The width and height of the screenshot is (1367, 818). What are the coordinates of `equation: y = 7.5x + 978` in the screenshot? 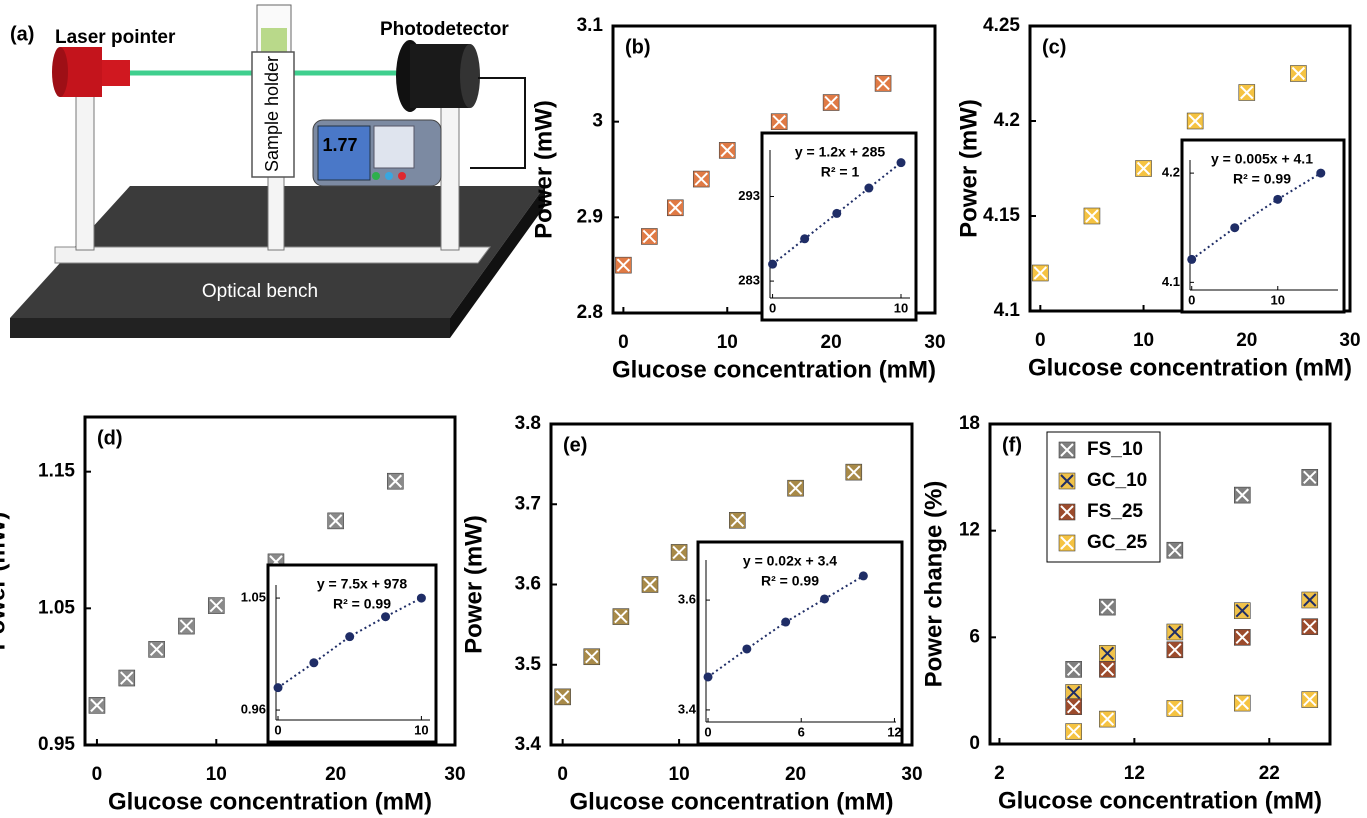 It's located at (362, 584).